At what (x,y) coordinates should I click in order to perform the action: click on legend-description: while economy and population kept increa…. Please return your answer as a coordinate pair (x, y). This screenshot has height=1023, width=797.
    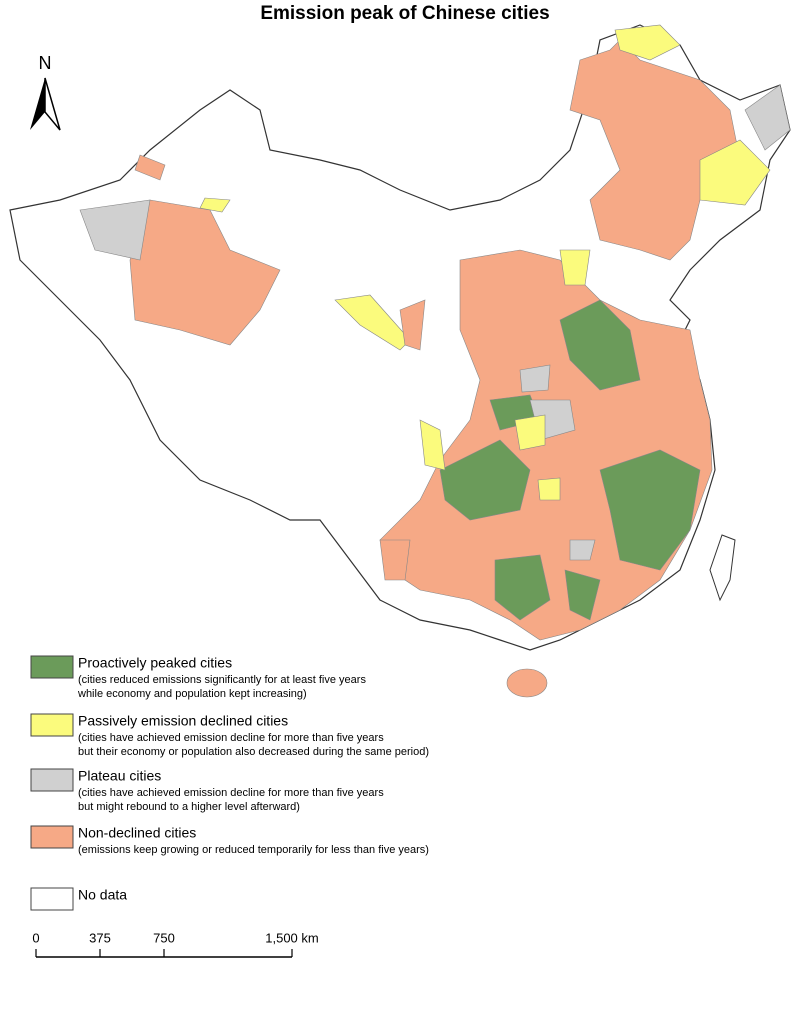
    Looking at the image, I should click on (192, 694).